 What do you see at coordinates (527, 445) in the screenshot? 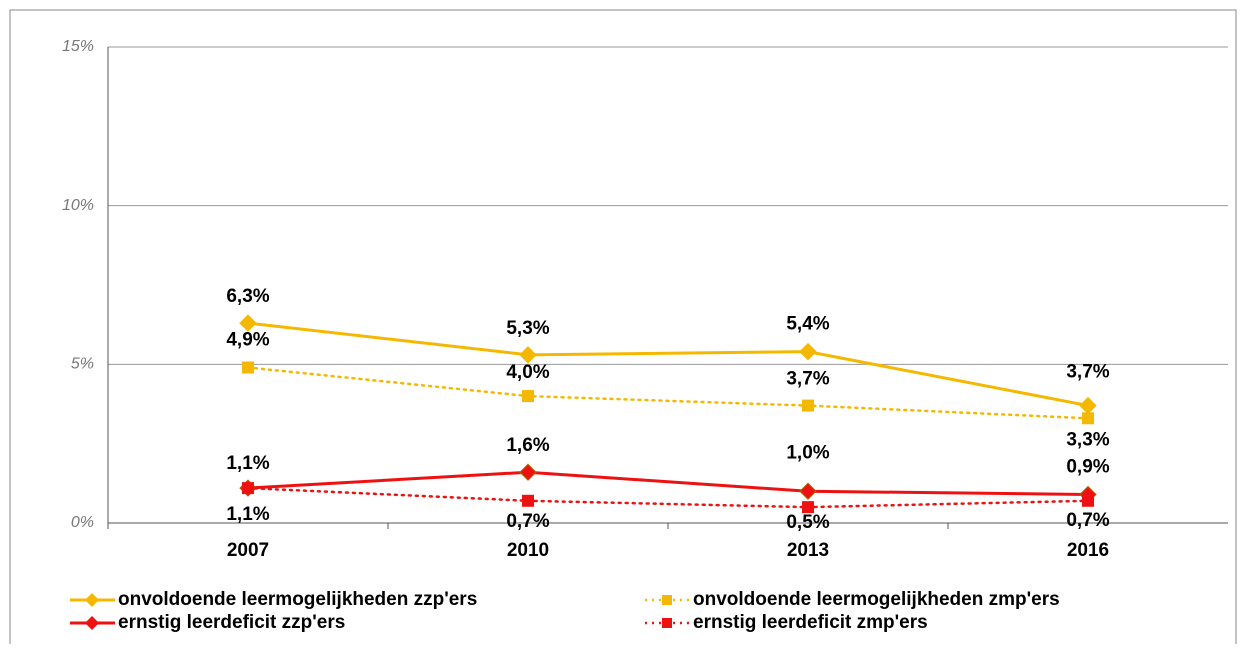
I see `data-label: 1,6%` at bounding box center [527, 445].